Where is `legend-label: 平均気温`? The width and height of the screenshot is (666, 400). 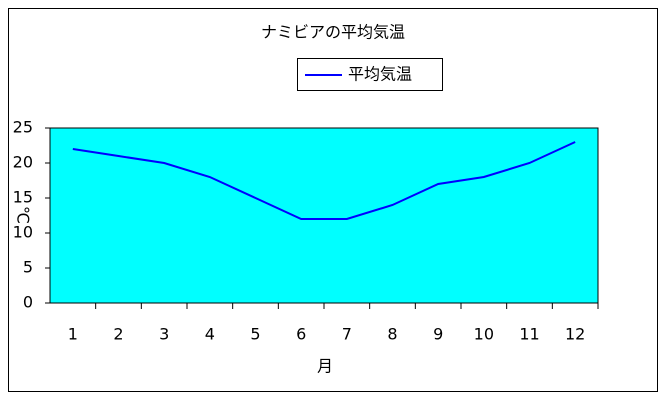 legend-label: 平均気温 is located at coordinates (380, 74).